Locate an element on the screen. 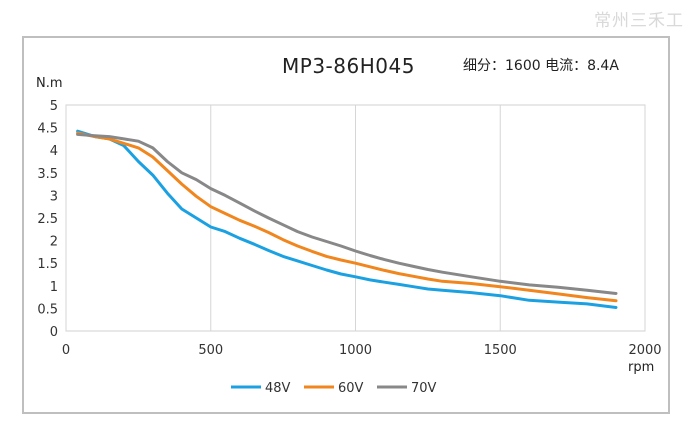 The width and height of the screenshot is (692, 428). y-tick-label: 4 is located at coordinates (54, 151).